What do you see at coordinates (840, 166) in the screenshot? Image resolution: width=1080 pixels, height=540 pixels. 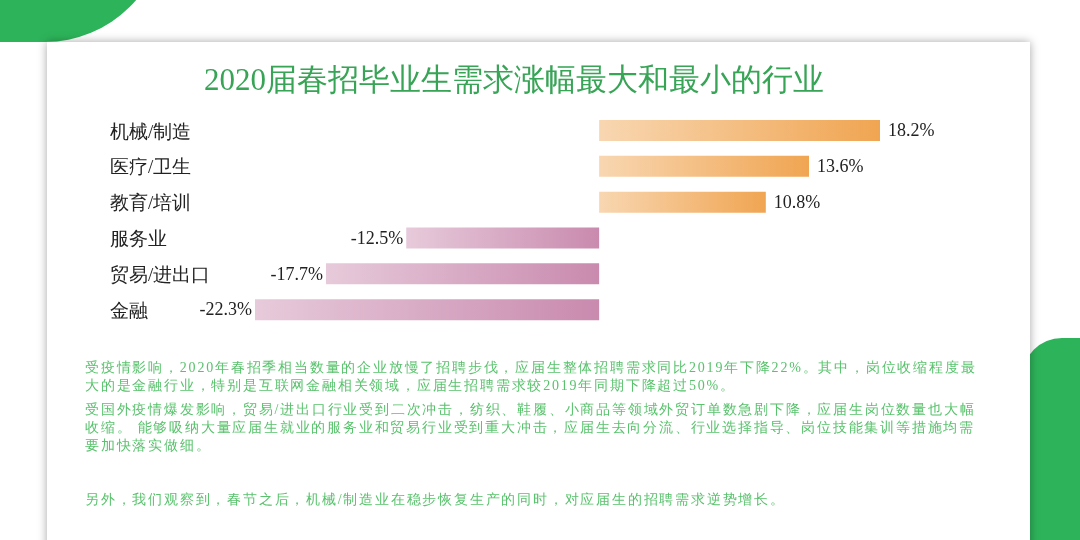 I see `data-label: 13.6%` at bounding box center [840, 166].